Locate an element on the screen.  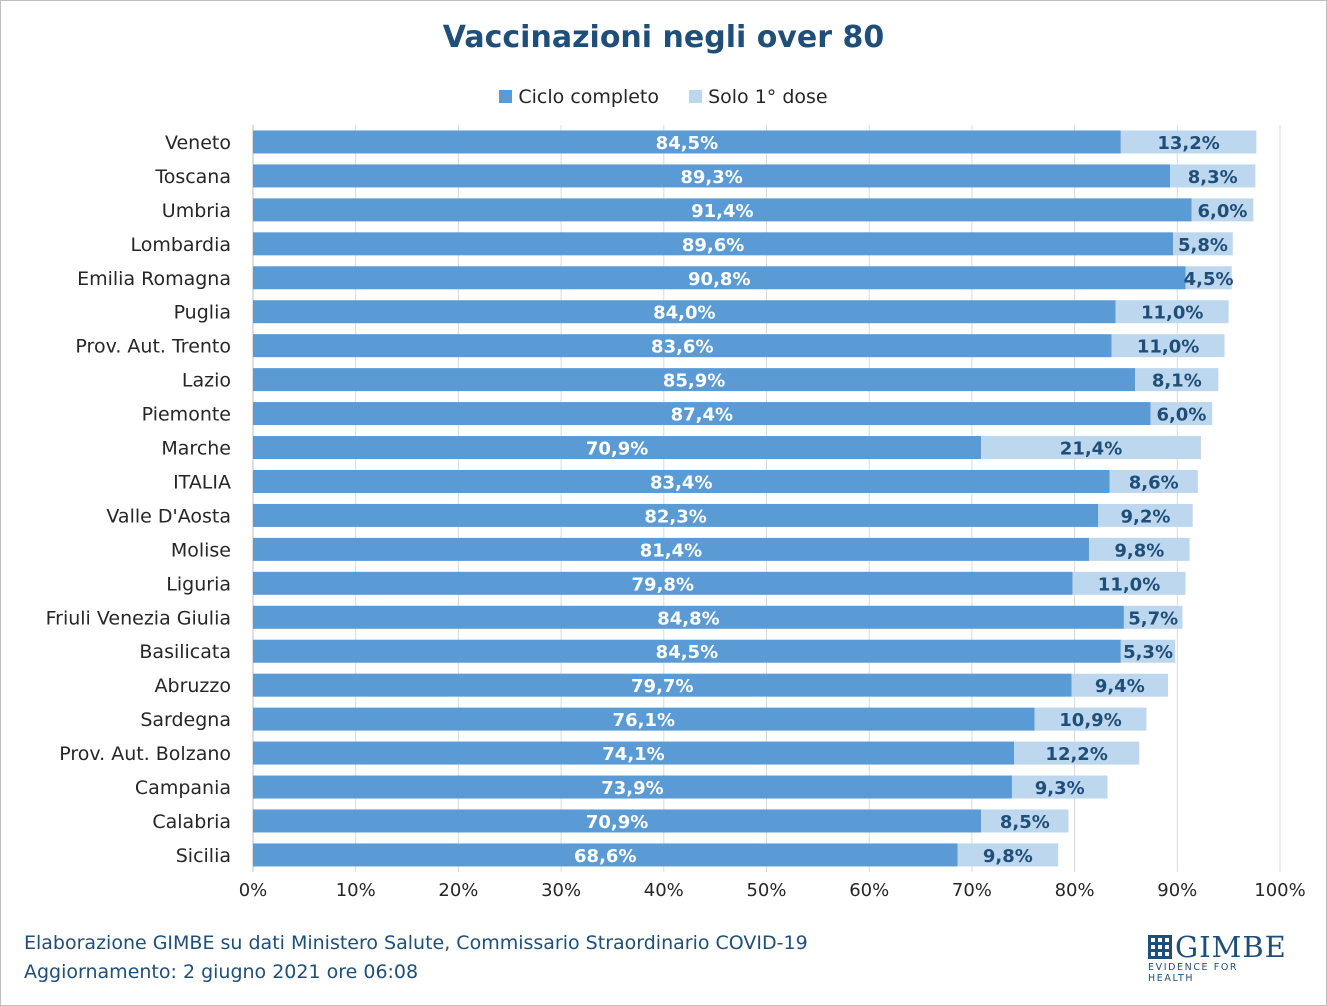
data-label-solo-1-dose-marche: 21,4% is located at coordinates (1091, 449).